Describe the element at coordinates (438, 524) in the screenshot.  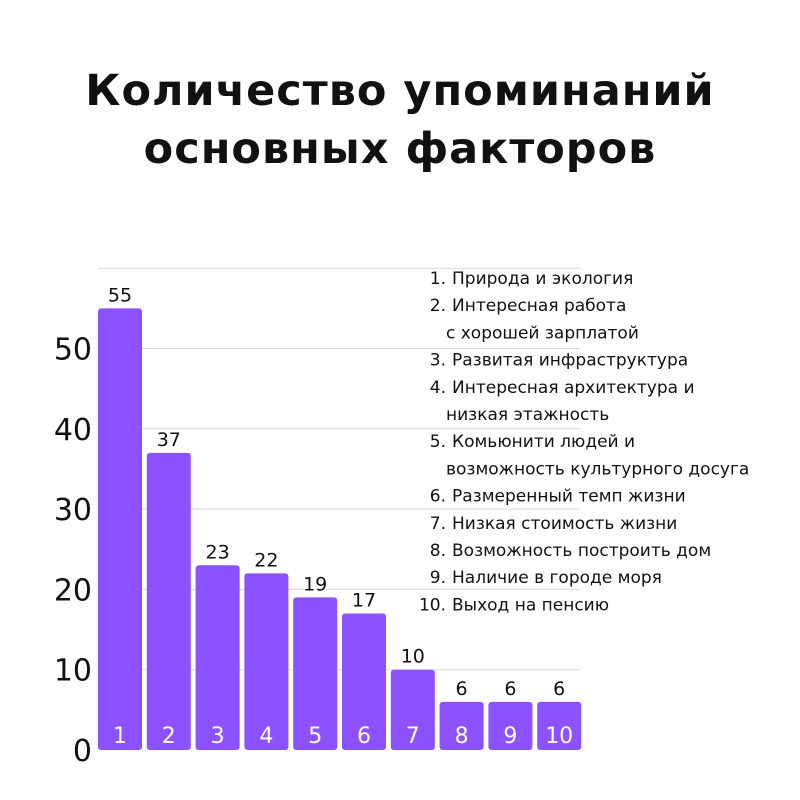
I see `legend-item-number: 7.` at that location.